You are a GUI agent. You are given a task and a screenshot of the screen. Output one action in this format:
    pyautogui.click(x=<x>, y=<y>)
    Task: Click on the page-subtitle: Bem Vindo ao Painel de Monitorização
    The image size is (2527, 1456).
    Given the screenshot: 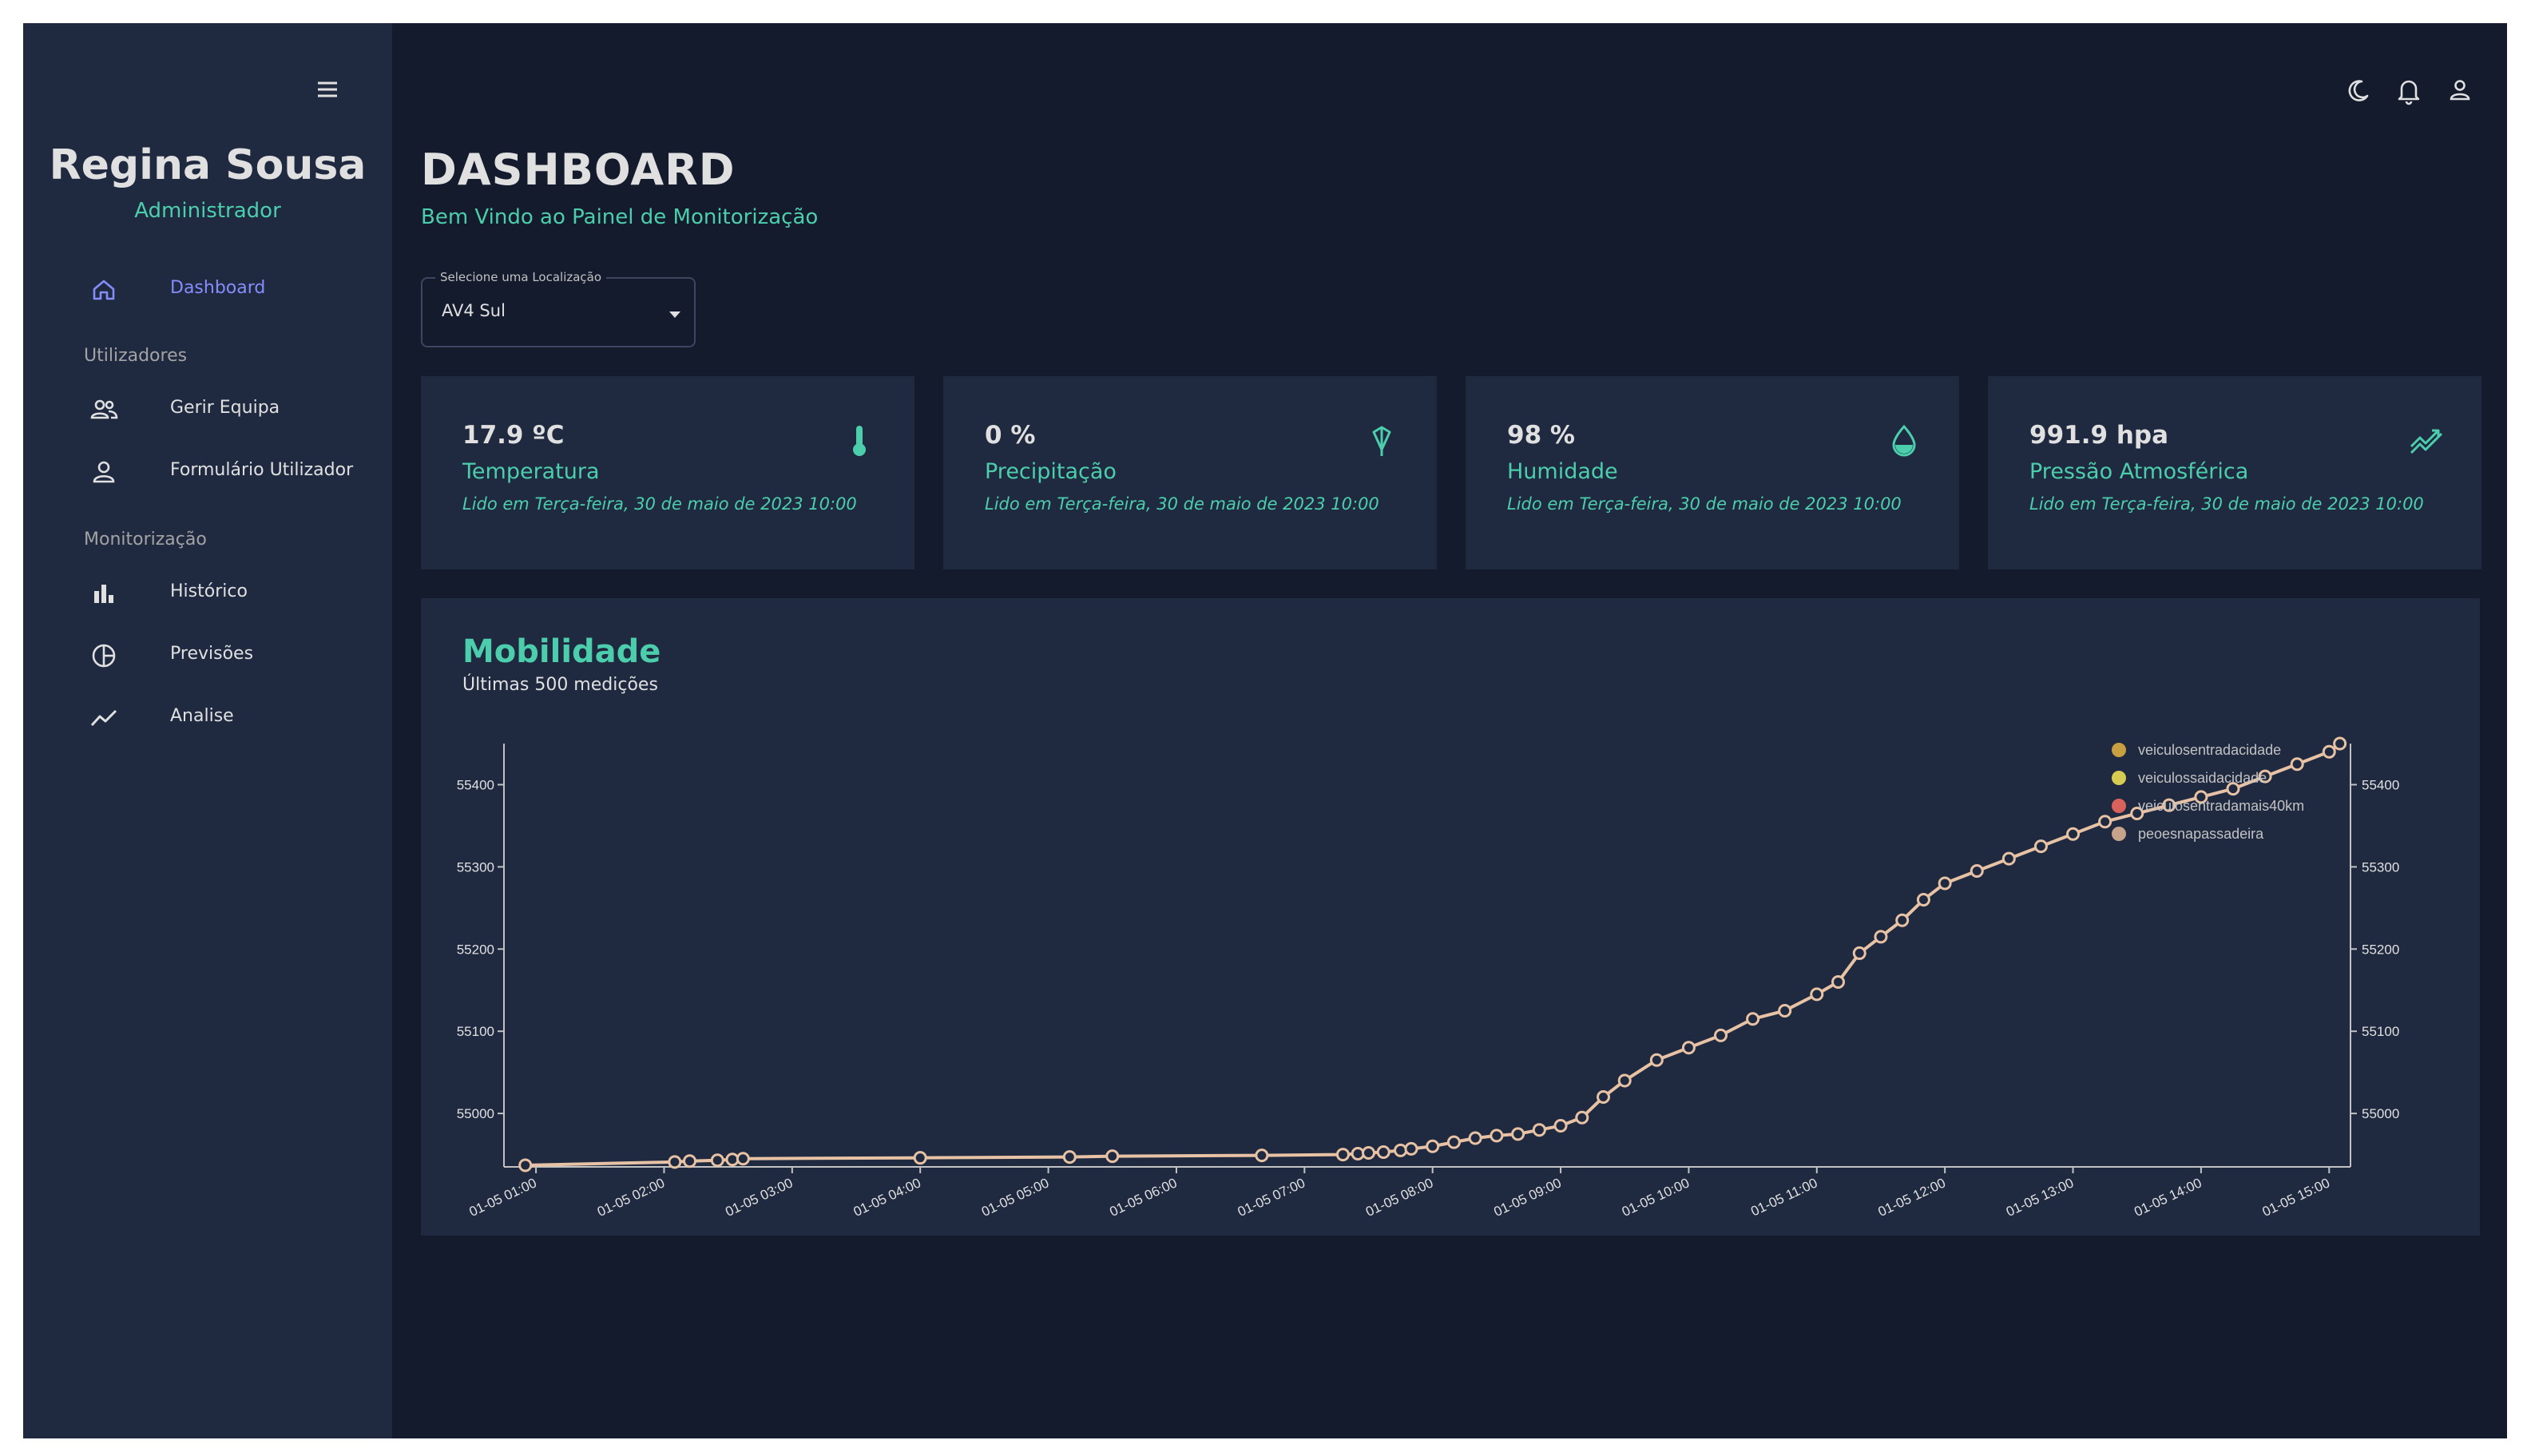 What is the action you would take?
    pyautogui.click(x=620, y=217)
    